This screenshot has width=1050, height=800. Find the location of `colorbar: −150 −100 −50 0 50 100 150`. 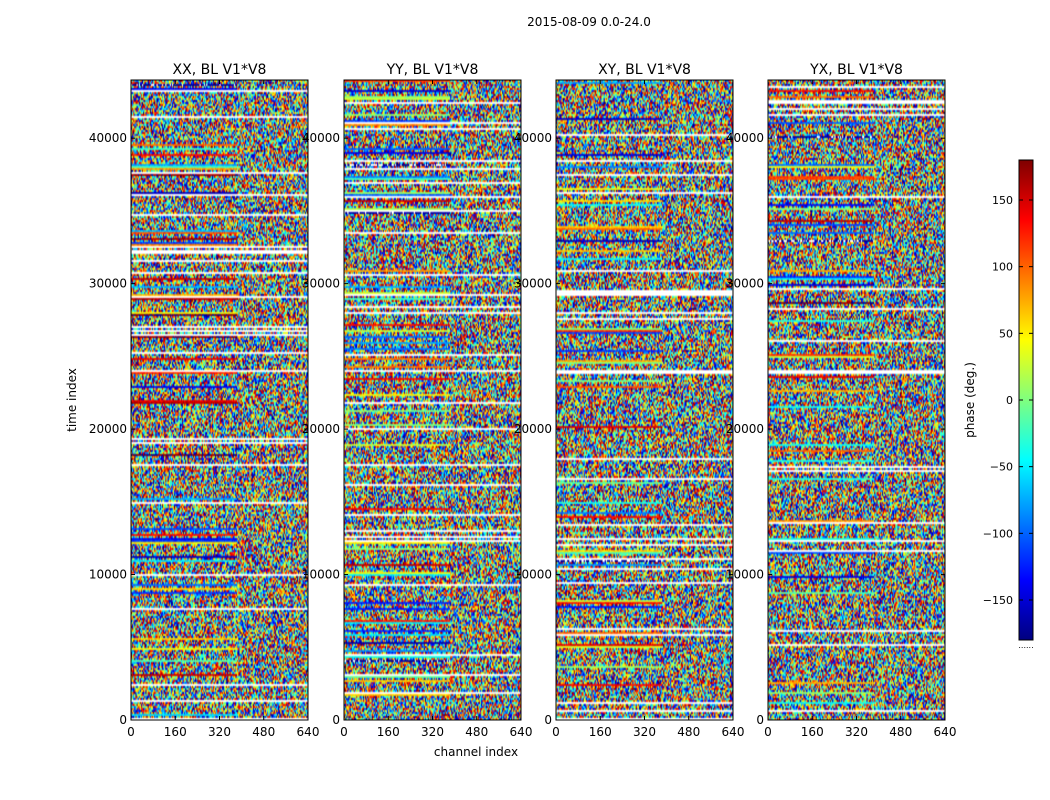

colorbar: −150 −100 −50 0 50 100 150 is located at coordinates (1008, 400).